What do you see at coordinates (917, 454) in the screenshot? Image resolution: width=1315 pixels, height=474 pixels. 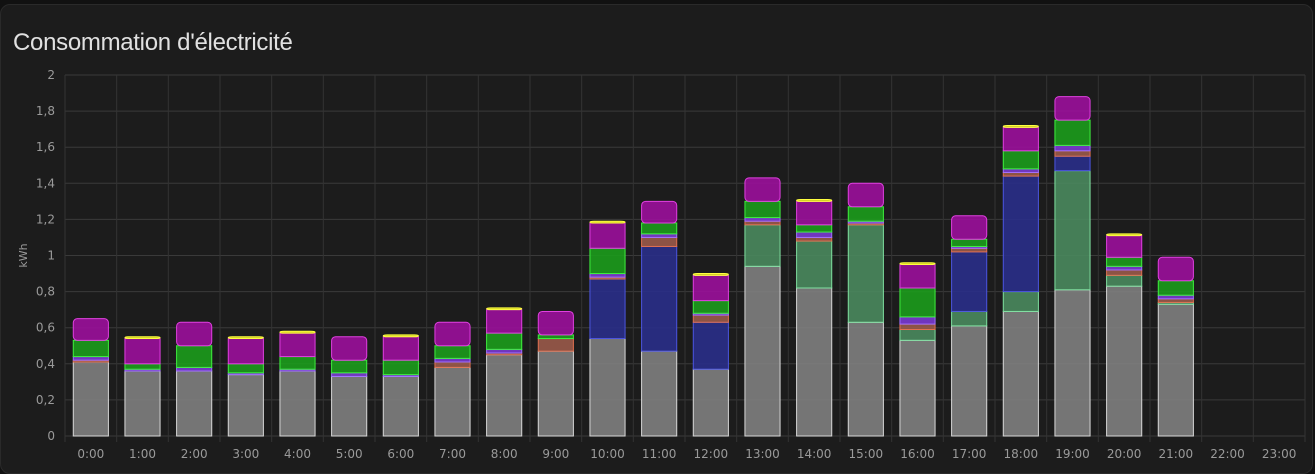 I see `x-tick-label: 16:00` at bounding box center [917, 454].